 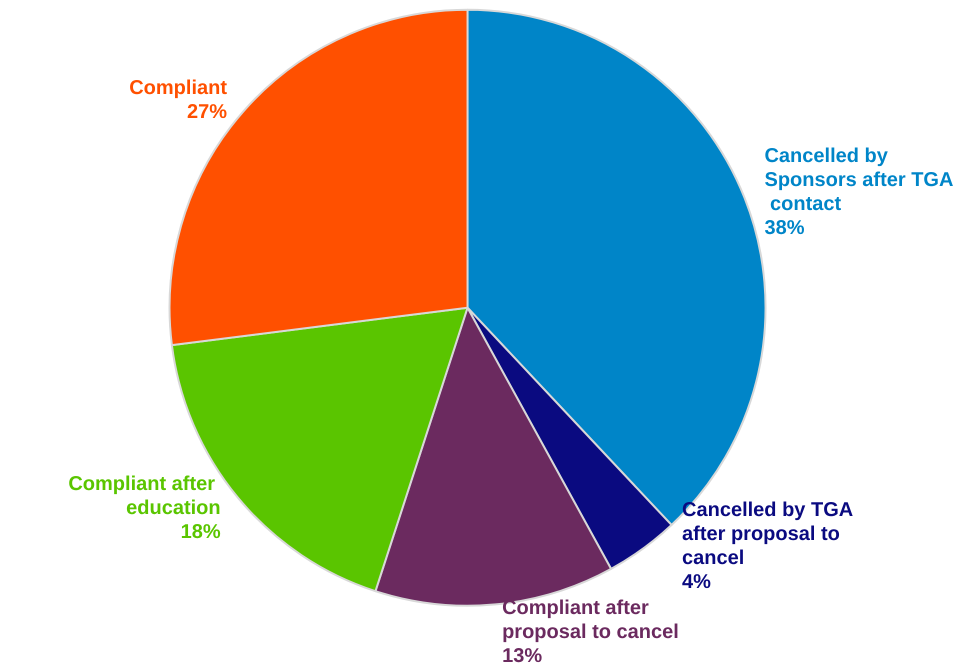 I want to click on slice-label: Compliant, so click(x=178, y=88).